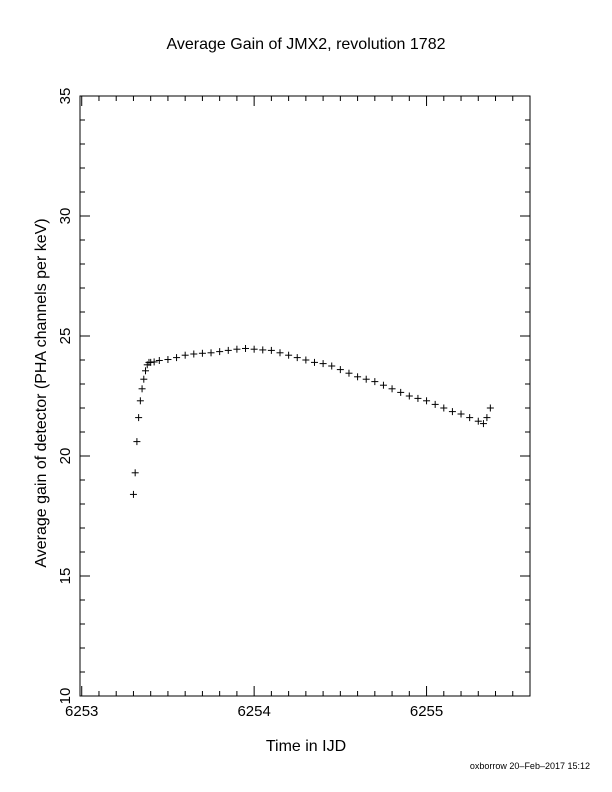 Image resolution: width=612 pixels, height=792 pixels. What do you see at coordinates (65, 336) in the screenshot?
I see `y-tick-label: 25` at bounding box center [65, 336].